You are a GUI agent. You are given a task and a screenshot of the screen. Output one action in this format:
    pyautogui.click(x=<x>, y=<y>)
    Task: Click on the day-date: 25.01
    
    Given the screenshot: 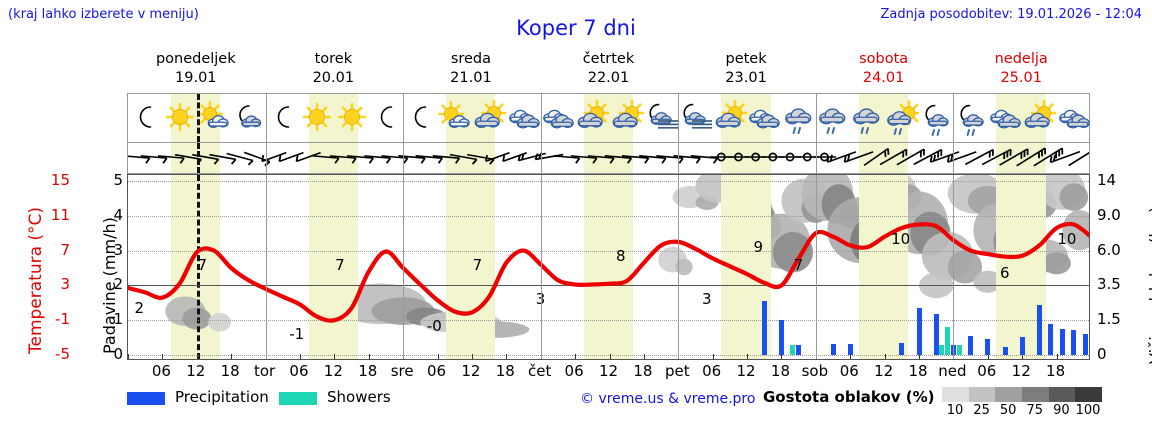 What is the action you would take?
    pyautogui.click(x=1021, y=78)
    